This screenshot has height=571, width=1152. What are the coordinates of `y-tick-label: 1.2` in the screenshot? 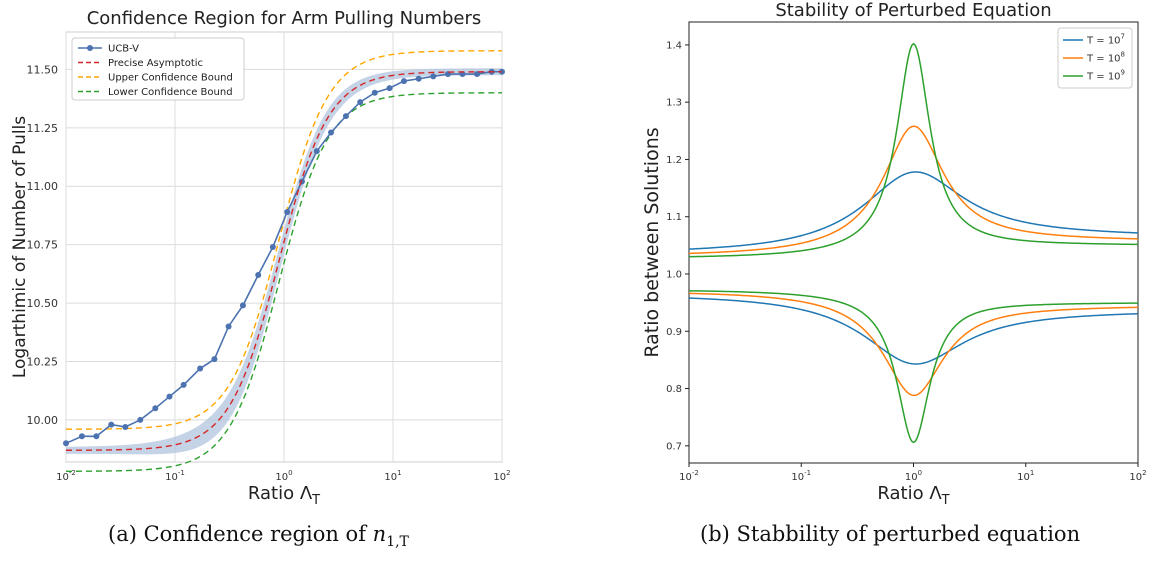 It's located at (674, 160).